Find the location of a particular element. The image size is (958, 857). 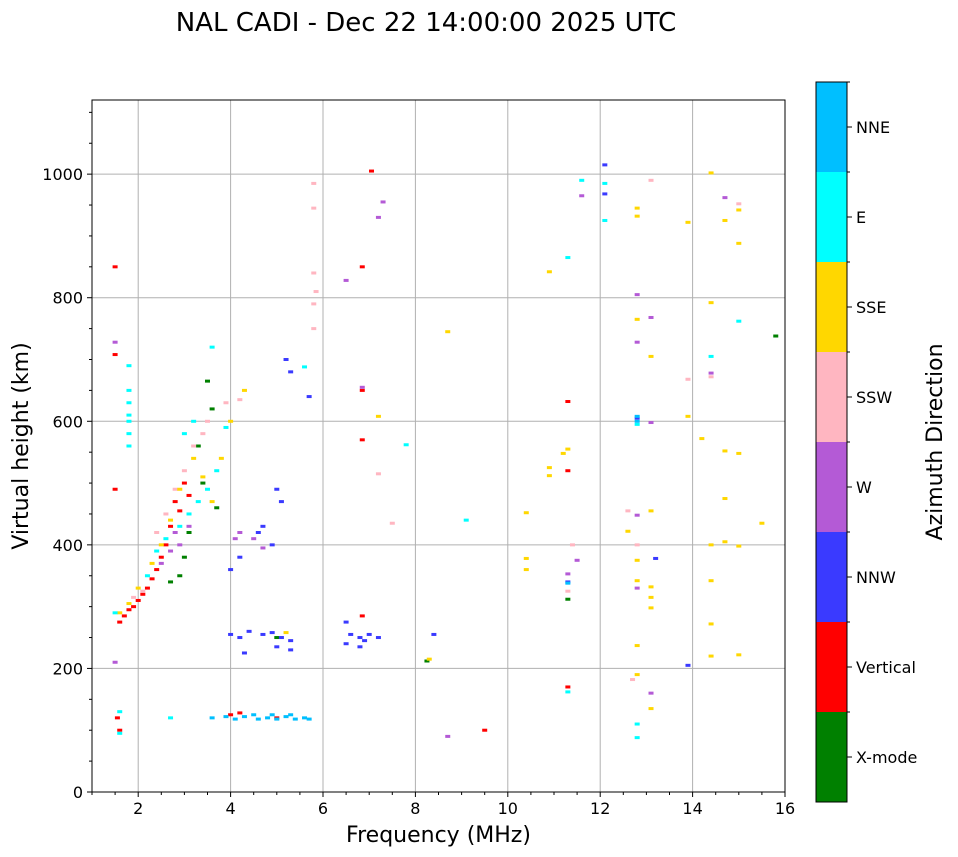

x-tick-label: 6 is located at coordinates (323, 808).